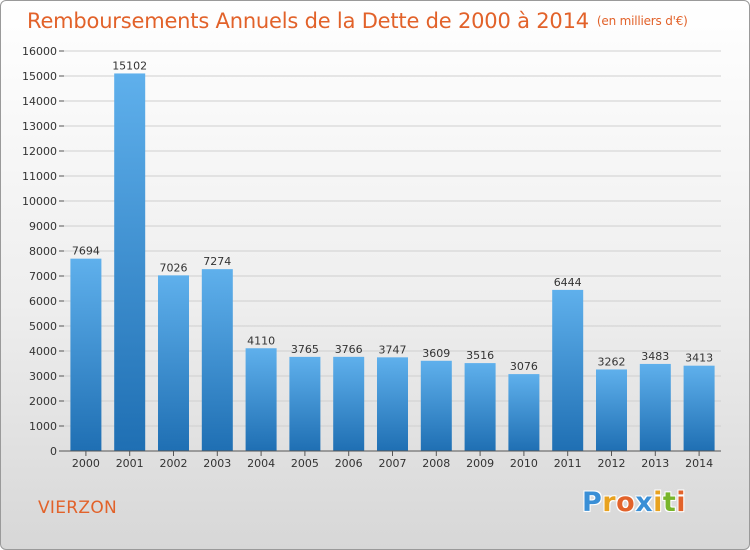  Describe the element at coordinates (655, 407) in the screenshot. I see `bar-2013` at that location.